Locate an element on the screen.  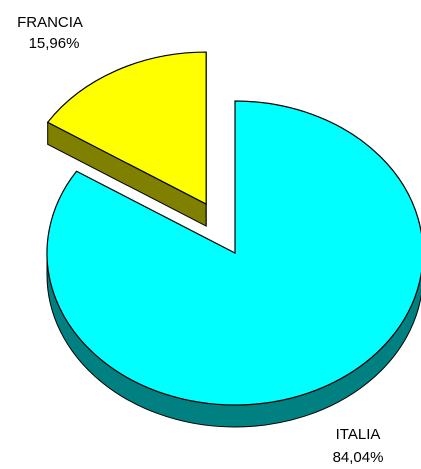
pie-slice-francia is located at coordinates (126, 139).